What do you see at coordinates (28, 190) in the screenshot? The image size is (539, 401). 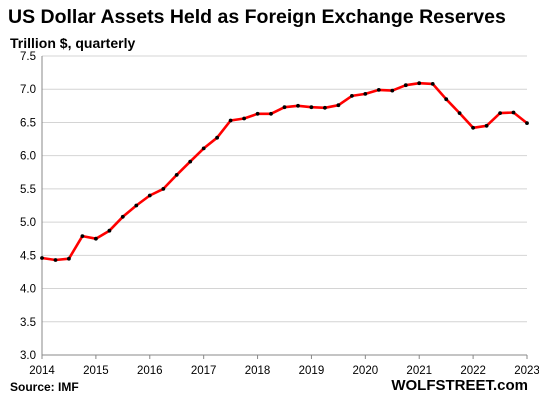 I see `y-tick-label: 5.5` at bounding box center [28, 190].